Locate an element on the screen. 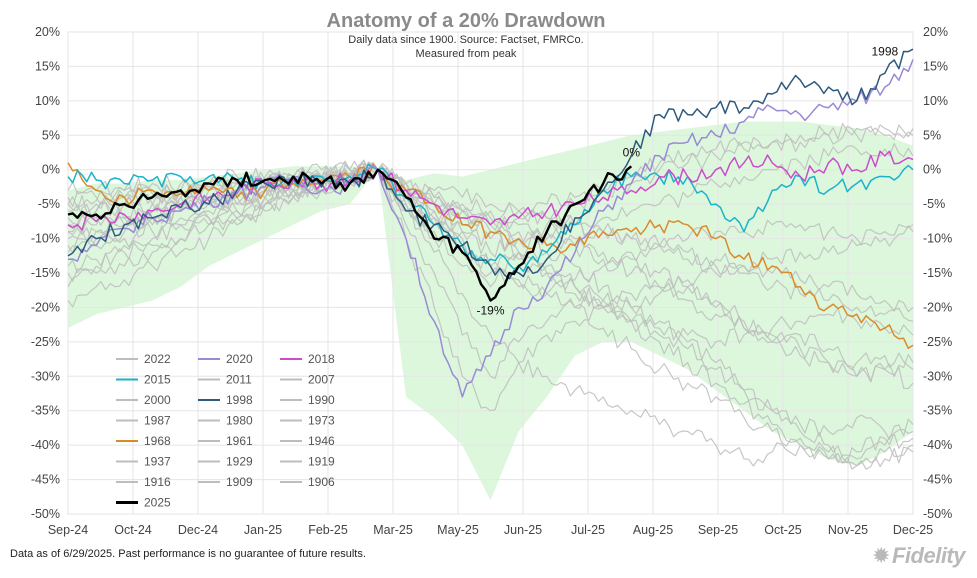 The width and height of the screenshot is (977, 578). legend-label-1937: 1937 is located at coordinates (157, 462).